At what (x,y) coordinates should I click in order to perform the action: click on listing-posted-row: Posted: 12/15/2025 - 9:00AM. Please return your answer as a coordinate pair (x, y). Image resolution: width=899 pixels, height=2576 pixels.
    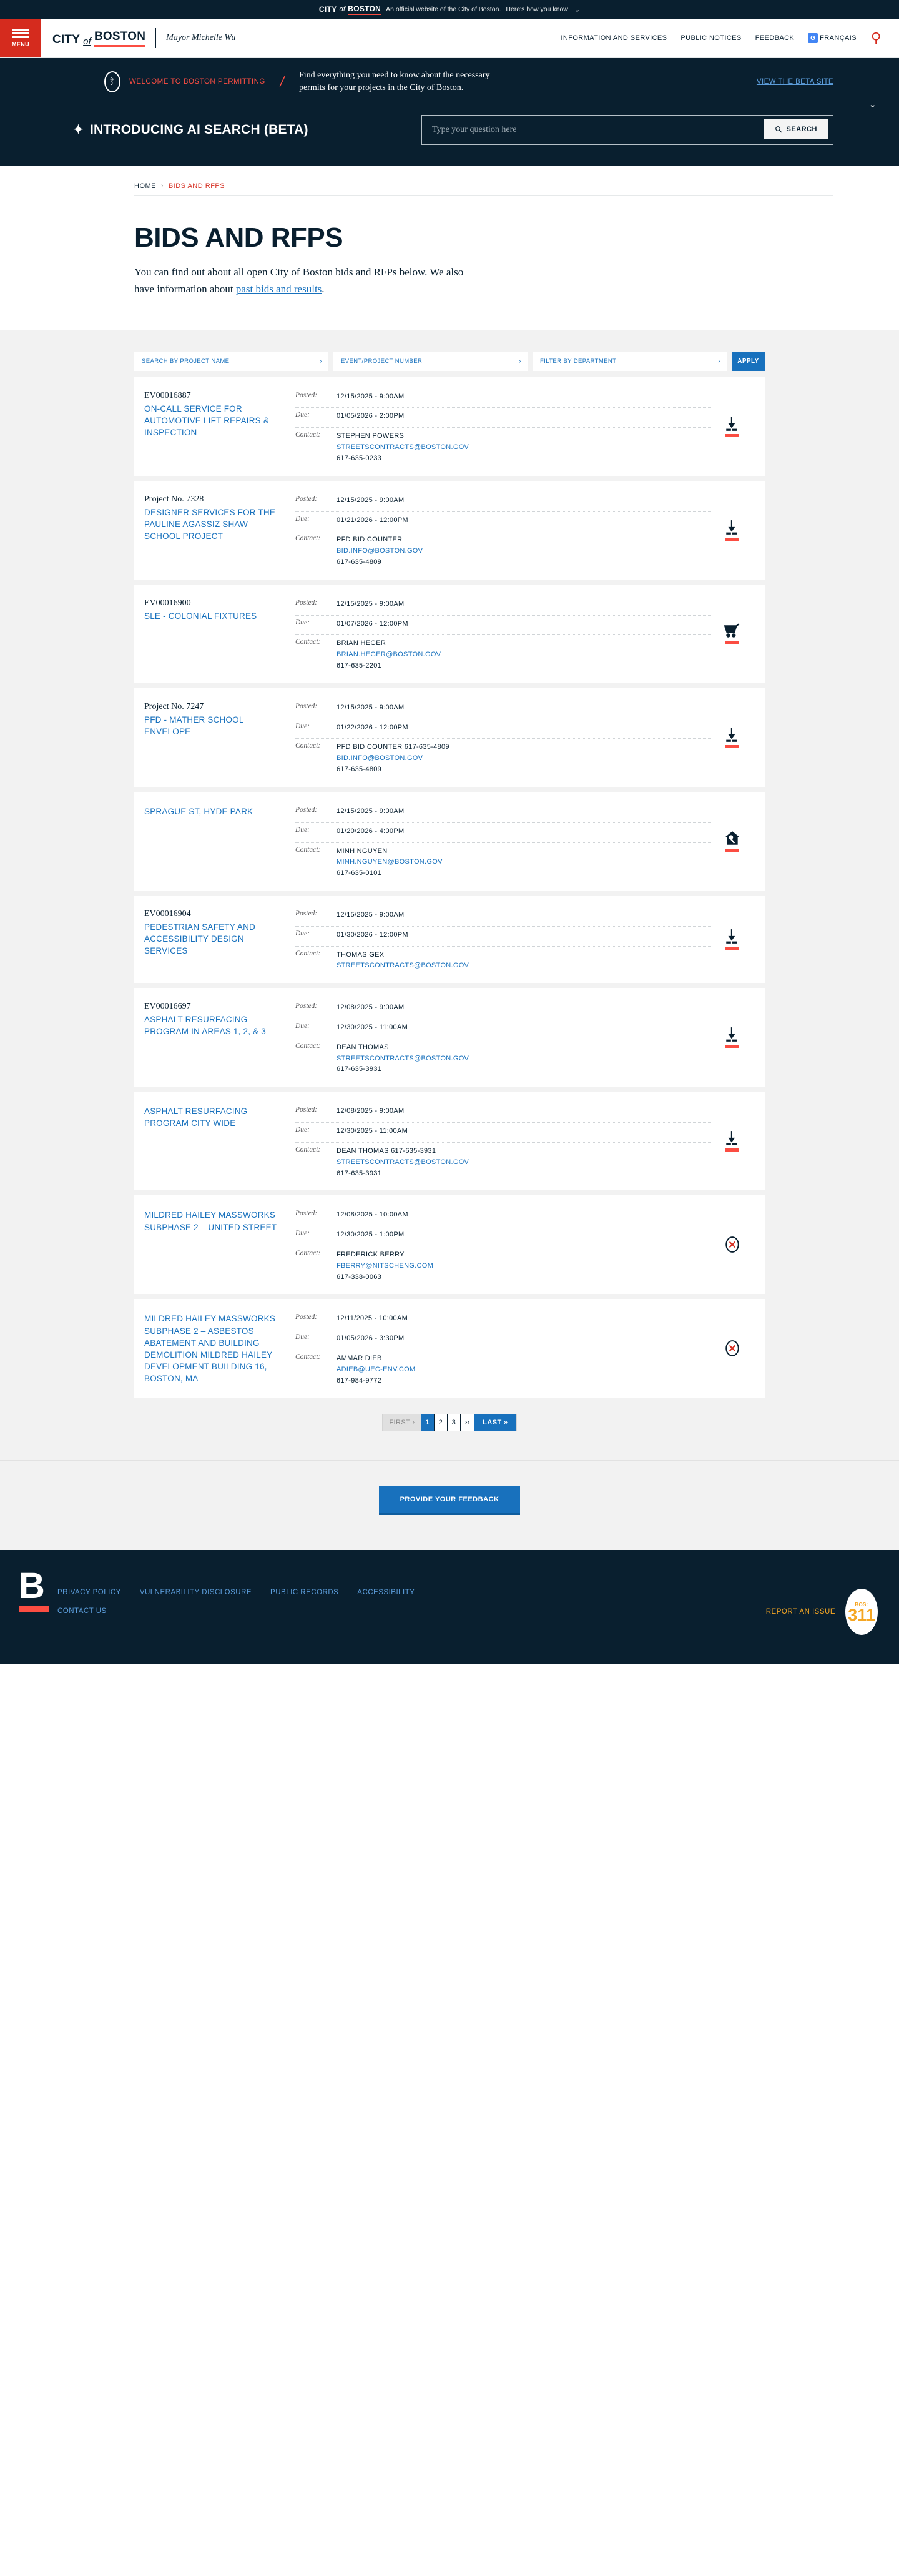
    Looking at the image, I should click on (503, 606).